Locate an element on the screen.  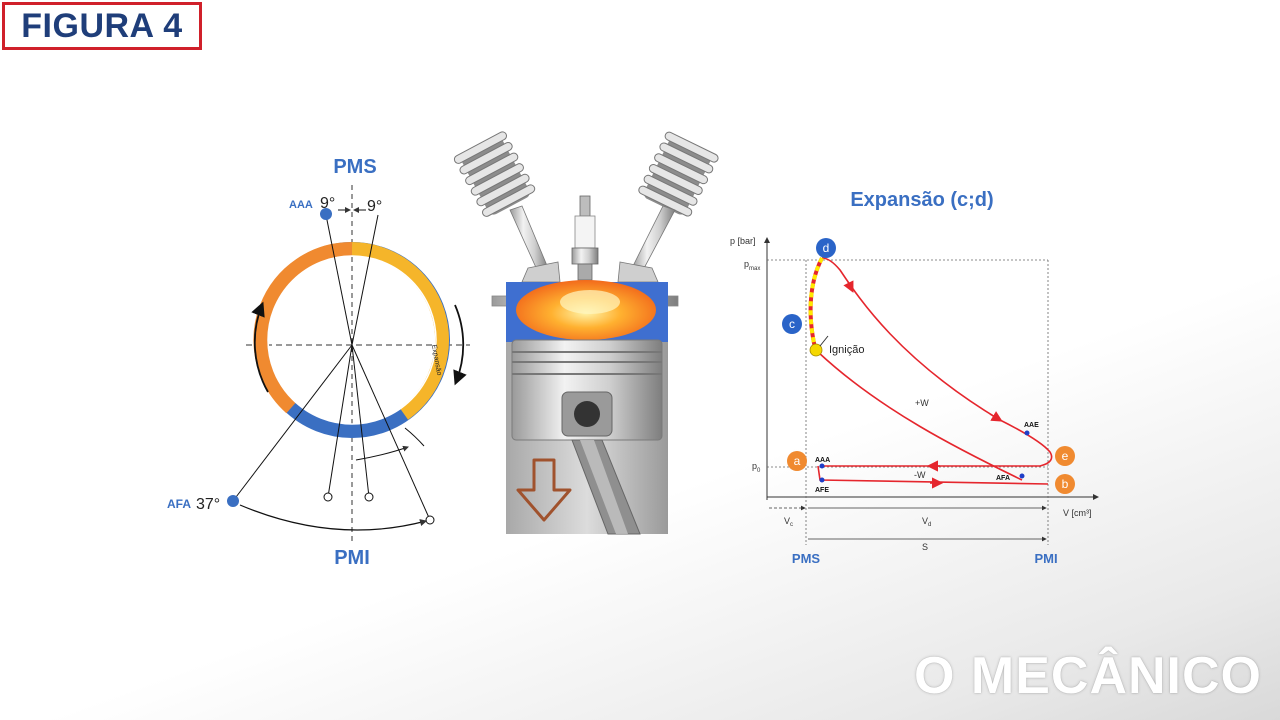
svg-text: b is located at coordinates (1065, 484).